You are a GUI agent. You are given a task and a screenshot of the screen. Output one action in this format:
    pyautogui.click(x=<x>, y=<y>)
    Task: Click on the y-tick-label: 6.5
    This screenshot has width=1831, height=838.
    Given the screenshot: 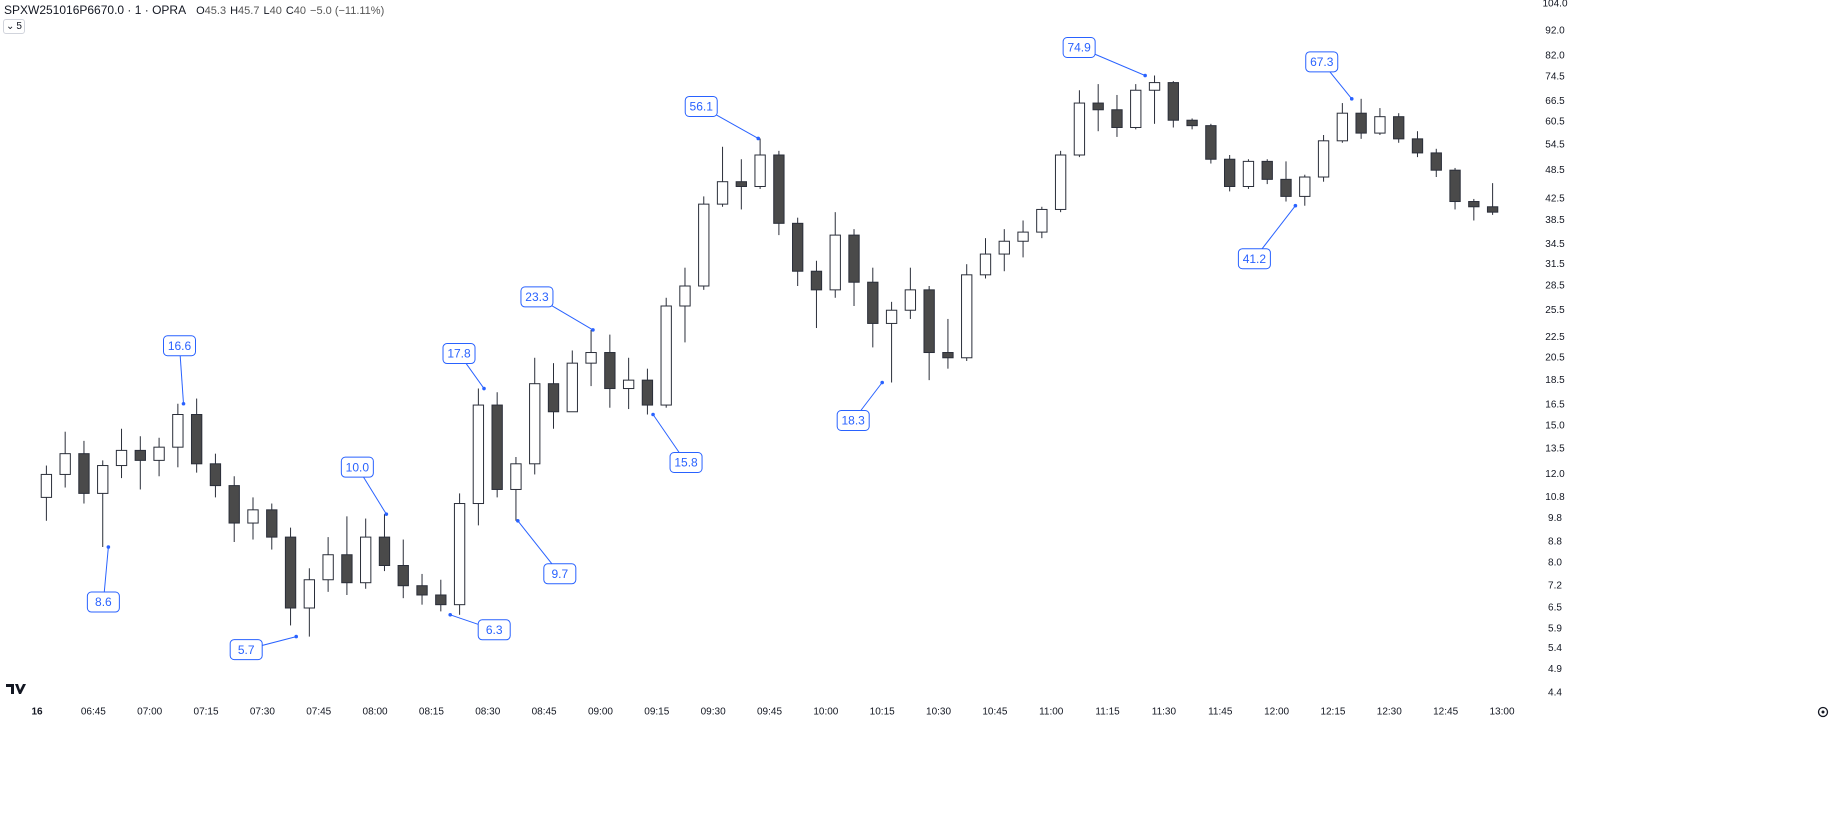 What is the action you would take?
    pyautogui.click(x=1555, y=608)
    